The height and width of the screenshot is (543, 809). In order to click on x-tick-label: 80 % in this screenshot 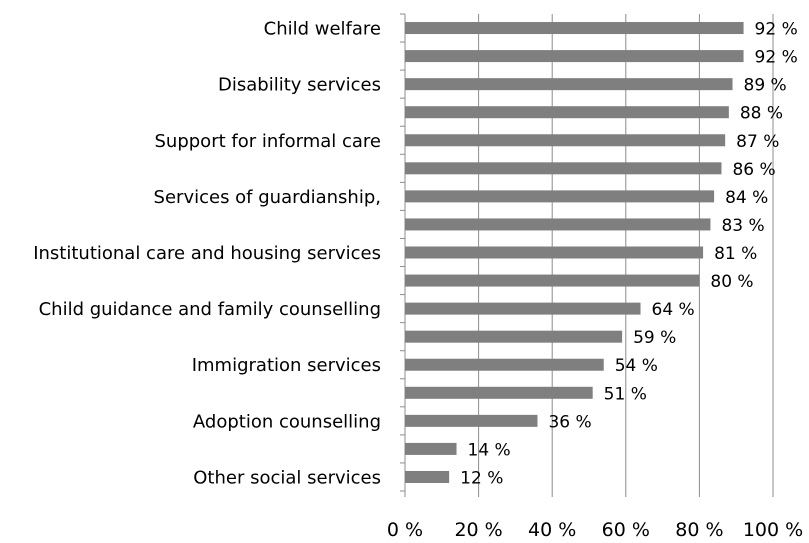, I will do `click(699, 530)`.